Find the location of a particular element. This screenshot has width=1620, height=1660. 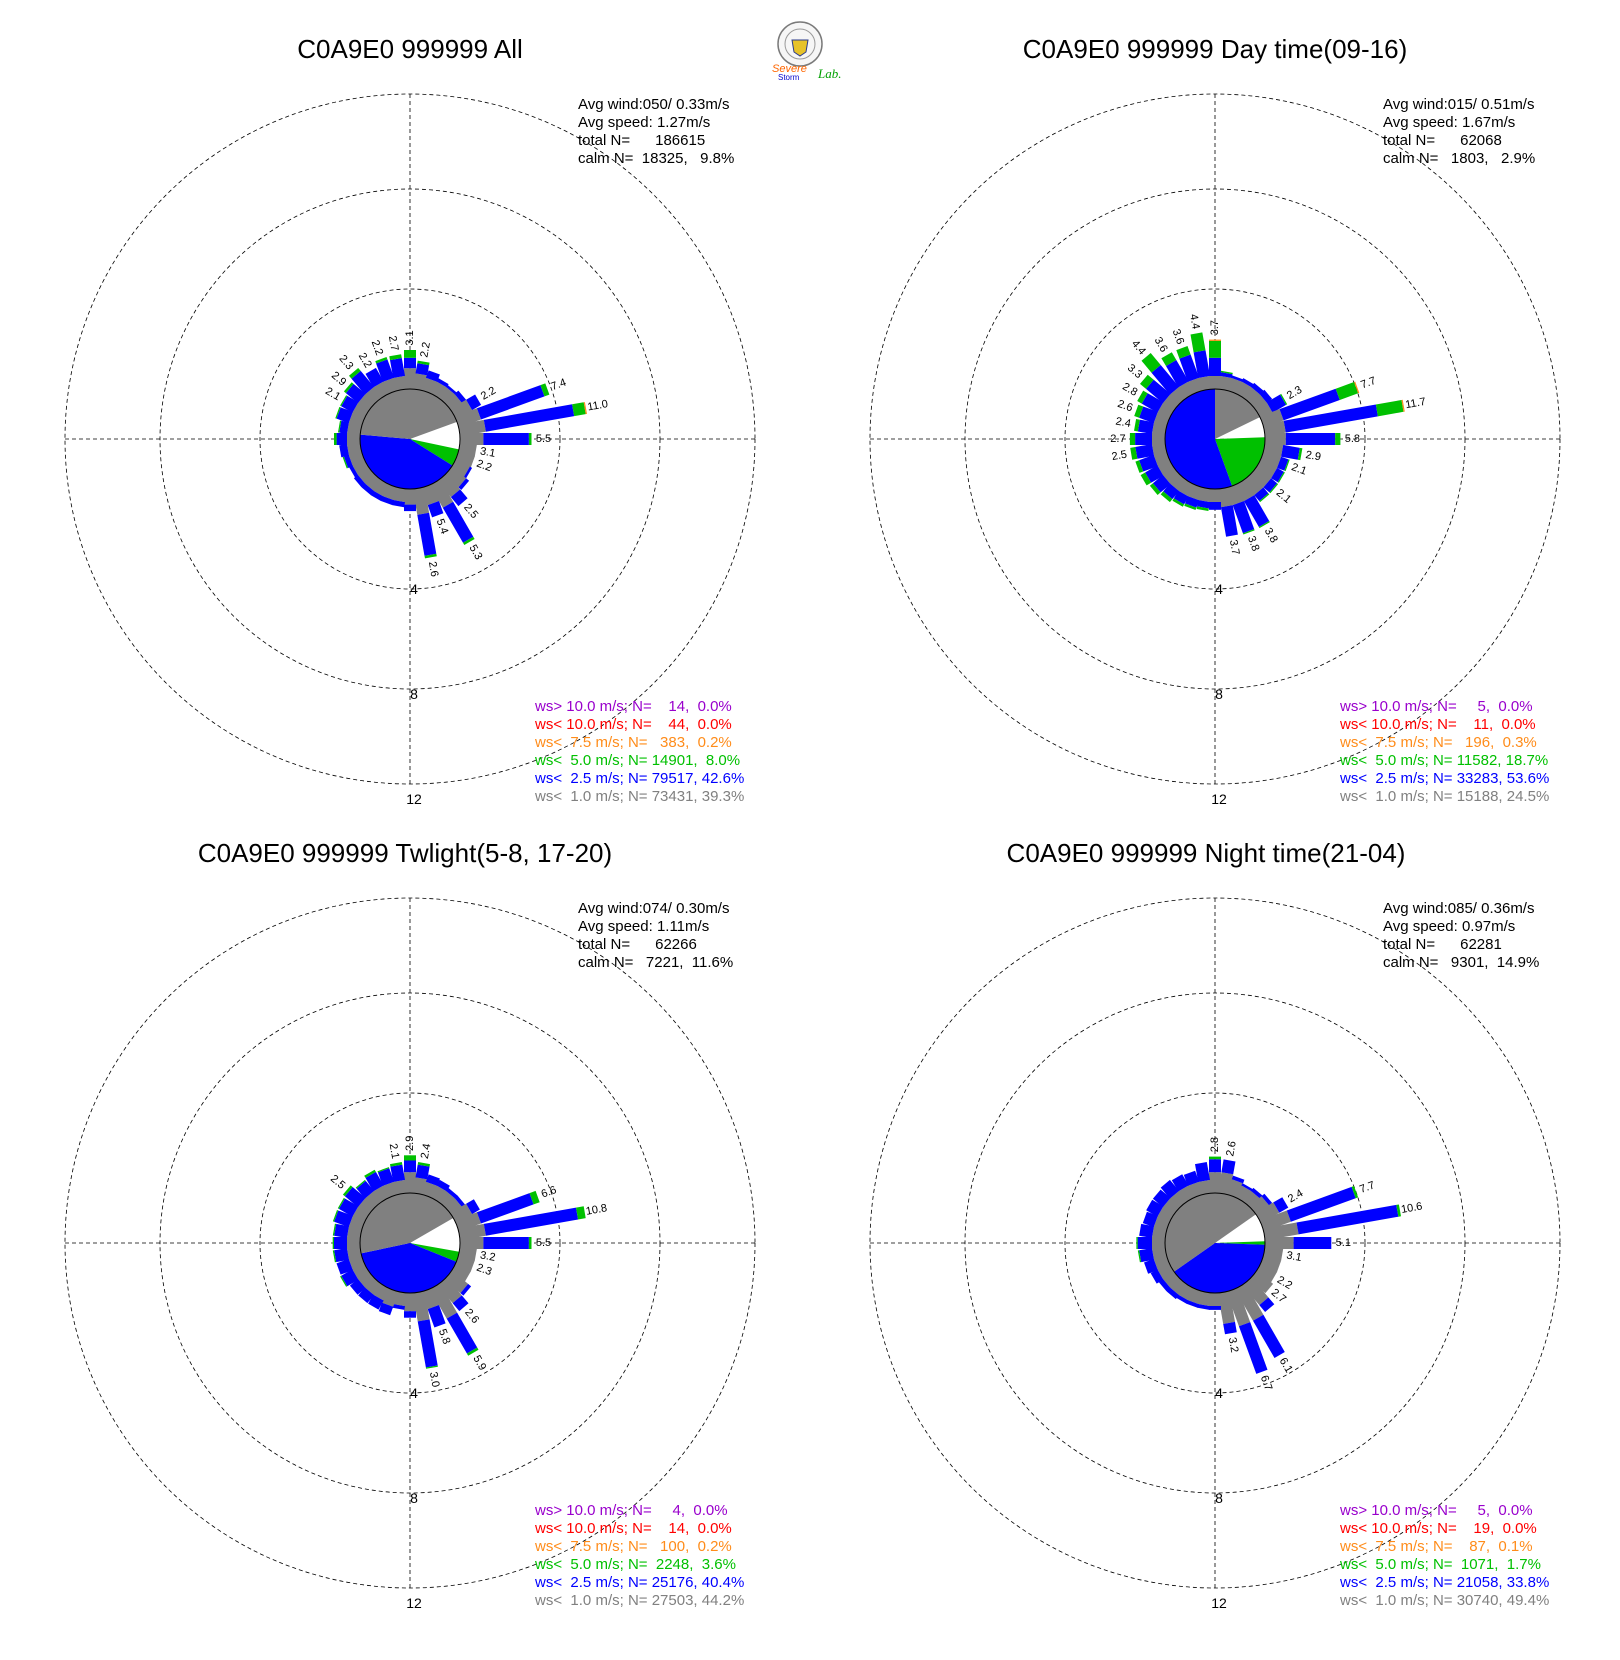

bar-label-350: 4.4 is located at coordinates (1194, 321).